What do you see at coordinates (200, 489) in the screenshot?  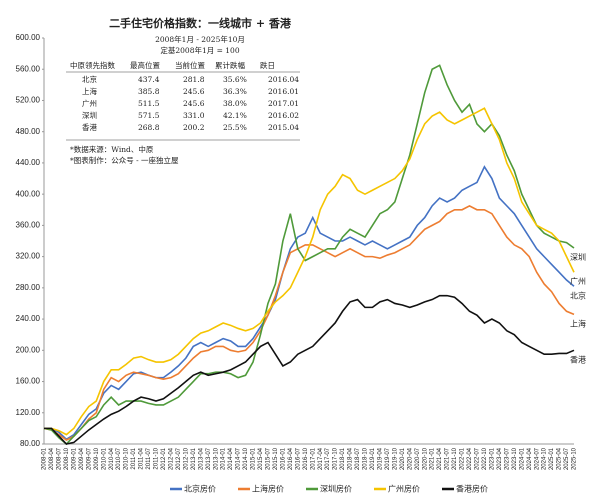 I see `legend-label: 北京房价` at bounding box center [200, 489].